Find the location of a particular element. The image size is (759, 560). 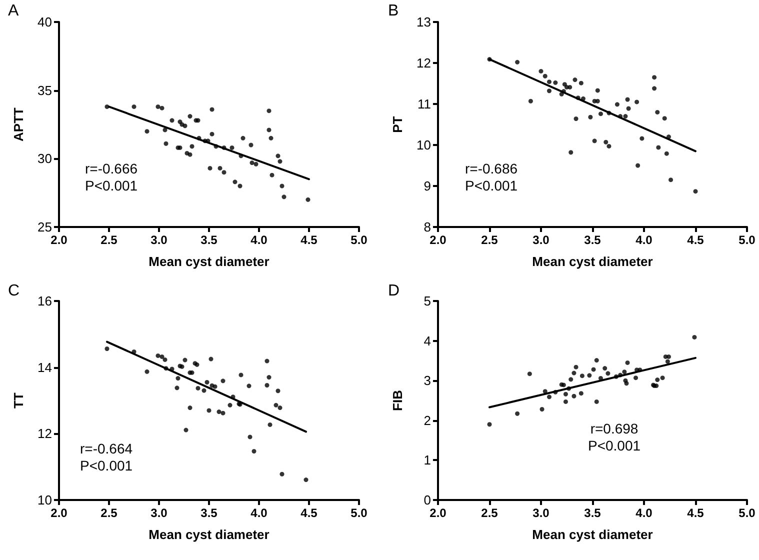

chart-title: B is located at coordinates (393, 11).